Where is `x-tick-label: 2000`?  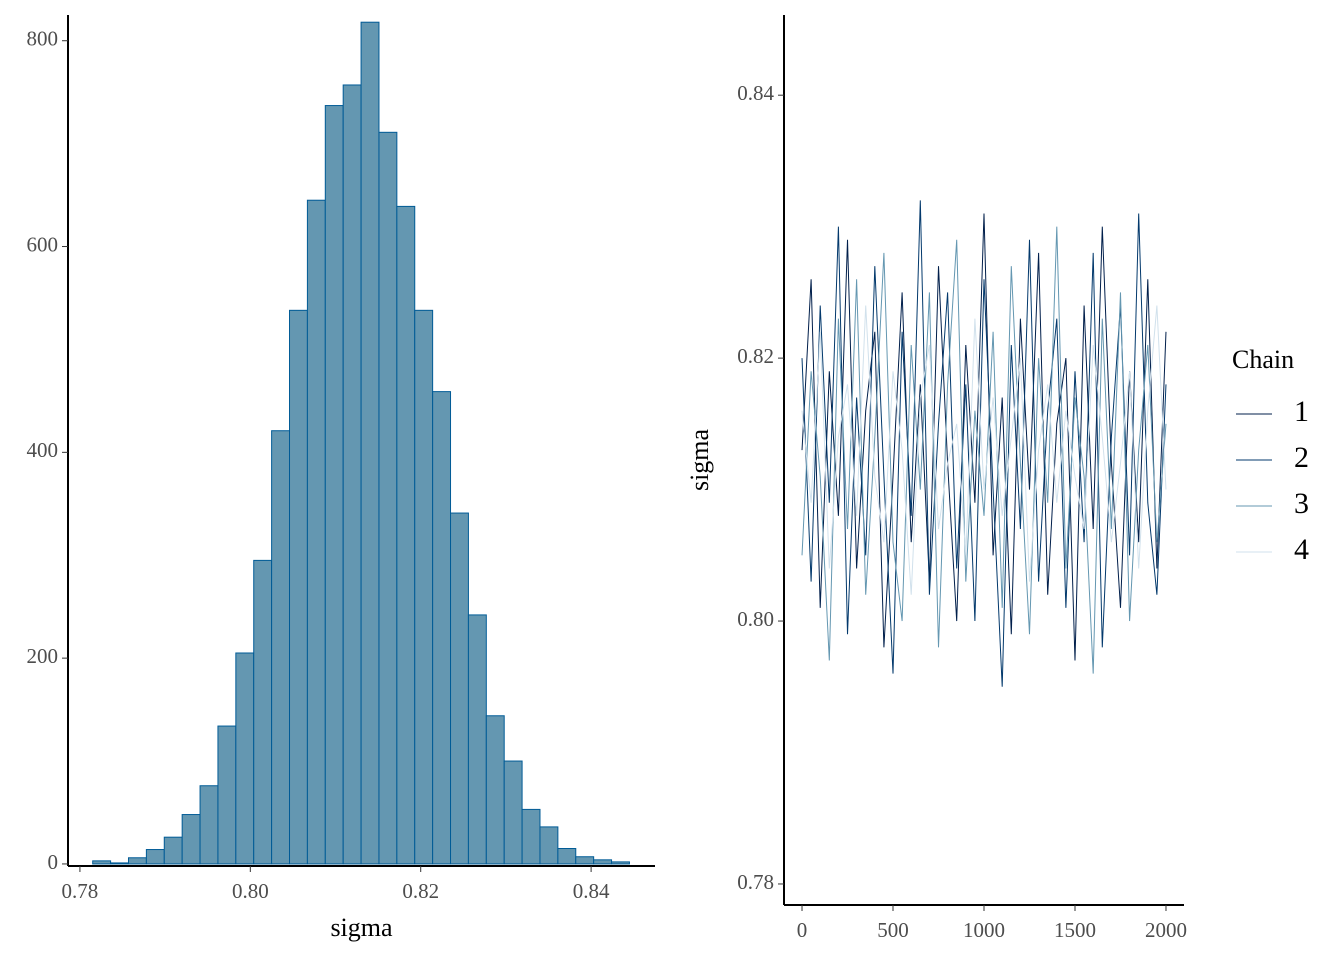 x-tick-label: 2000 is located at coordinates (1166, 930).